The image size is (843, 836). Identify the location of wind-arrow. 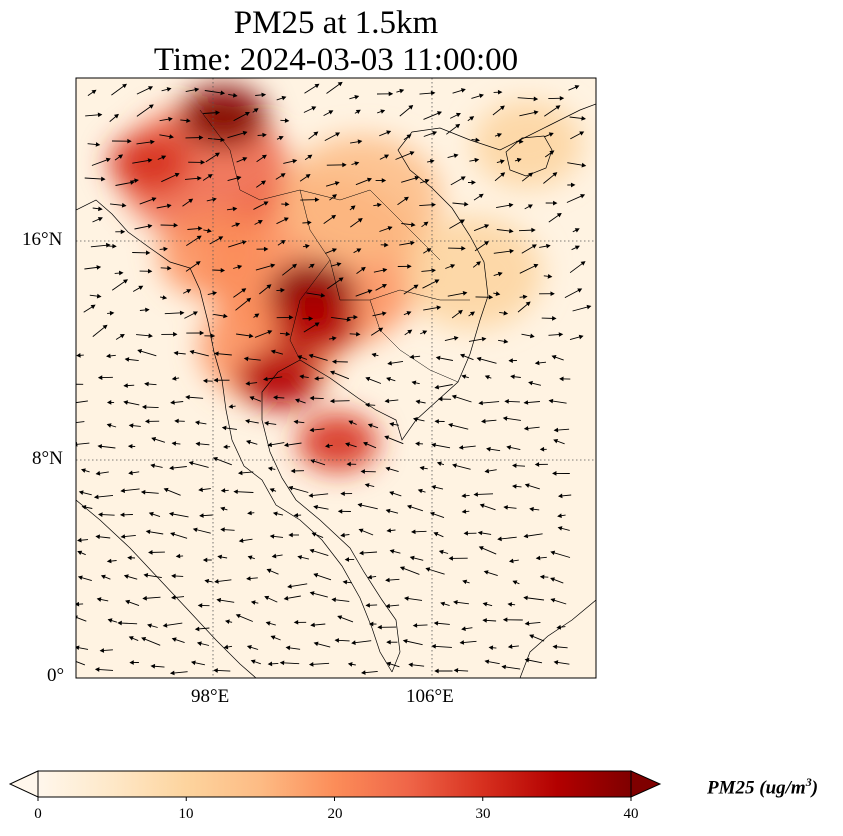
(82, 402).